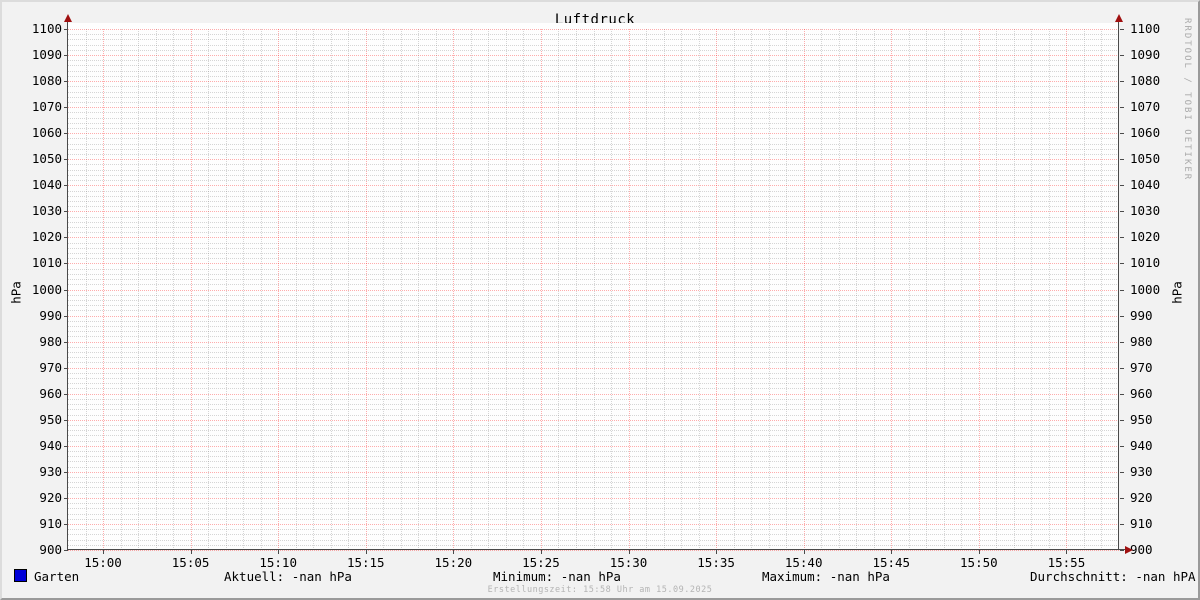 The height and width of the screenshot is (600, 1200). What do you see at coordinates (826, 576) in the screenshot?
I see `stat-maximum: Maximum: -nan hPa` at bounding box center [826, 576].